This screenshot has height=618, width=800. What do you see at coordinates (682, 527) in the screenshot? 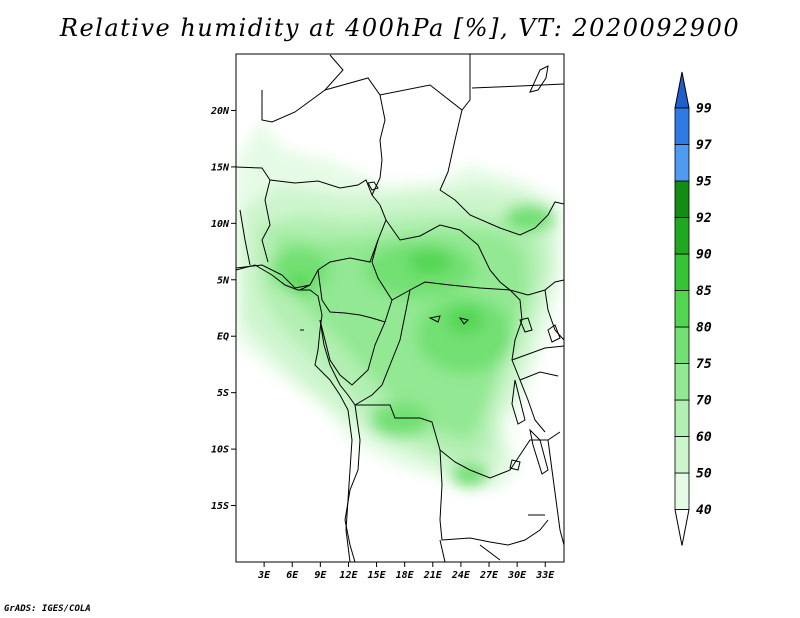
I see `colorbar-bottom-arrow` at bounding box center [682, 527].